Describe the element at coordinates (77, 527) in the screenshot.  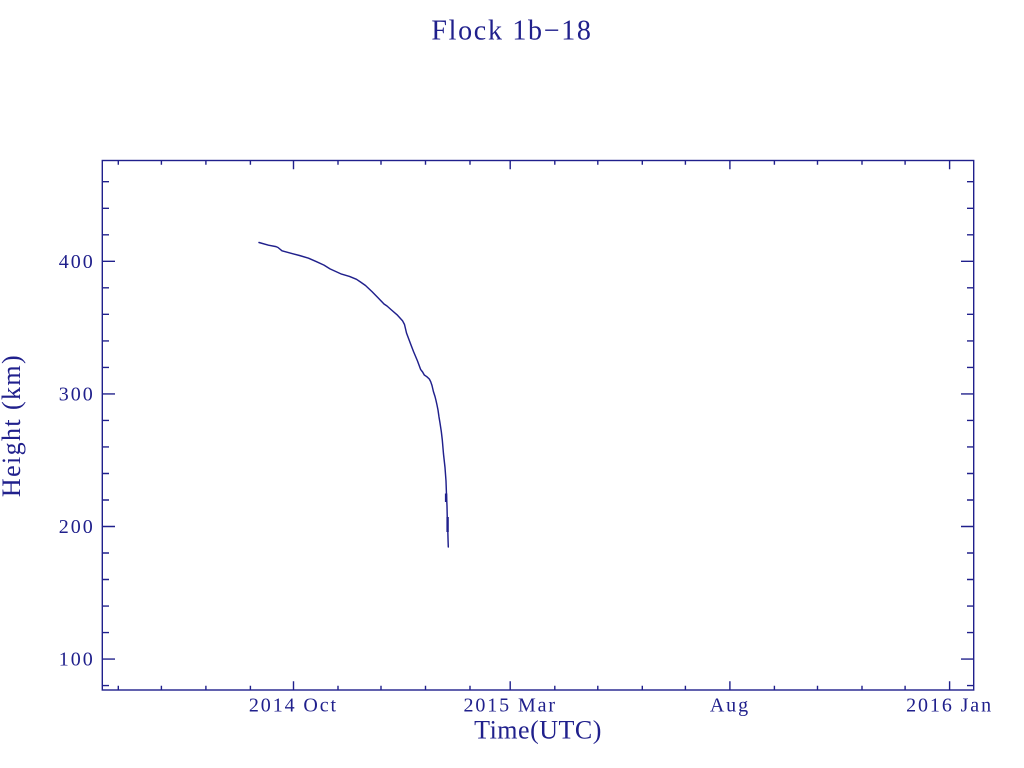
I see `svg-text: 200` at that location.